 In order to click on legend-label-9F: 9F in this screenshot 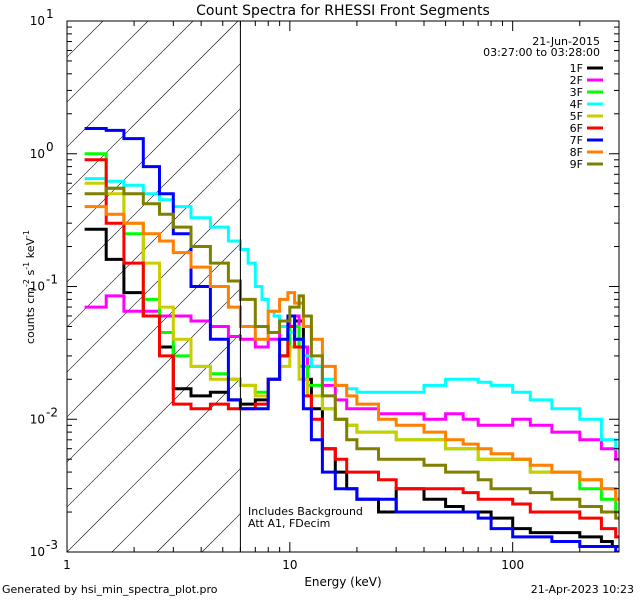, I will do `click(576, 164)`.